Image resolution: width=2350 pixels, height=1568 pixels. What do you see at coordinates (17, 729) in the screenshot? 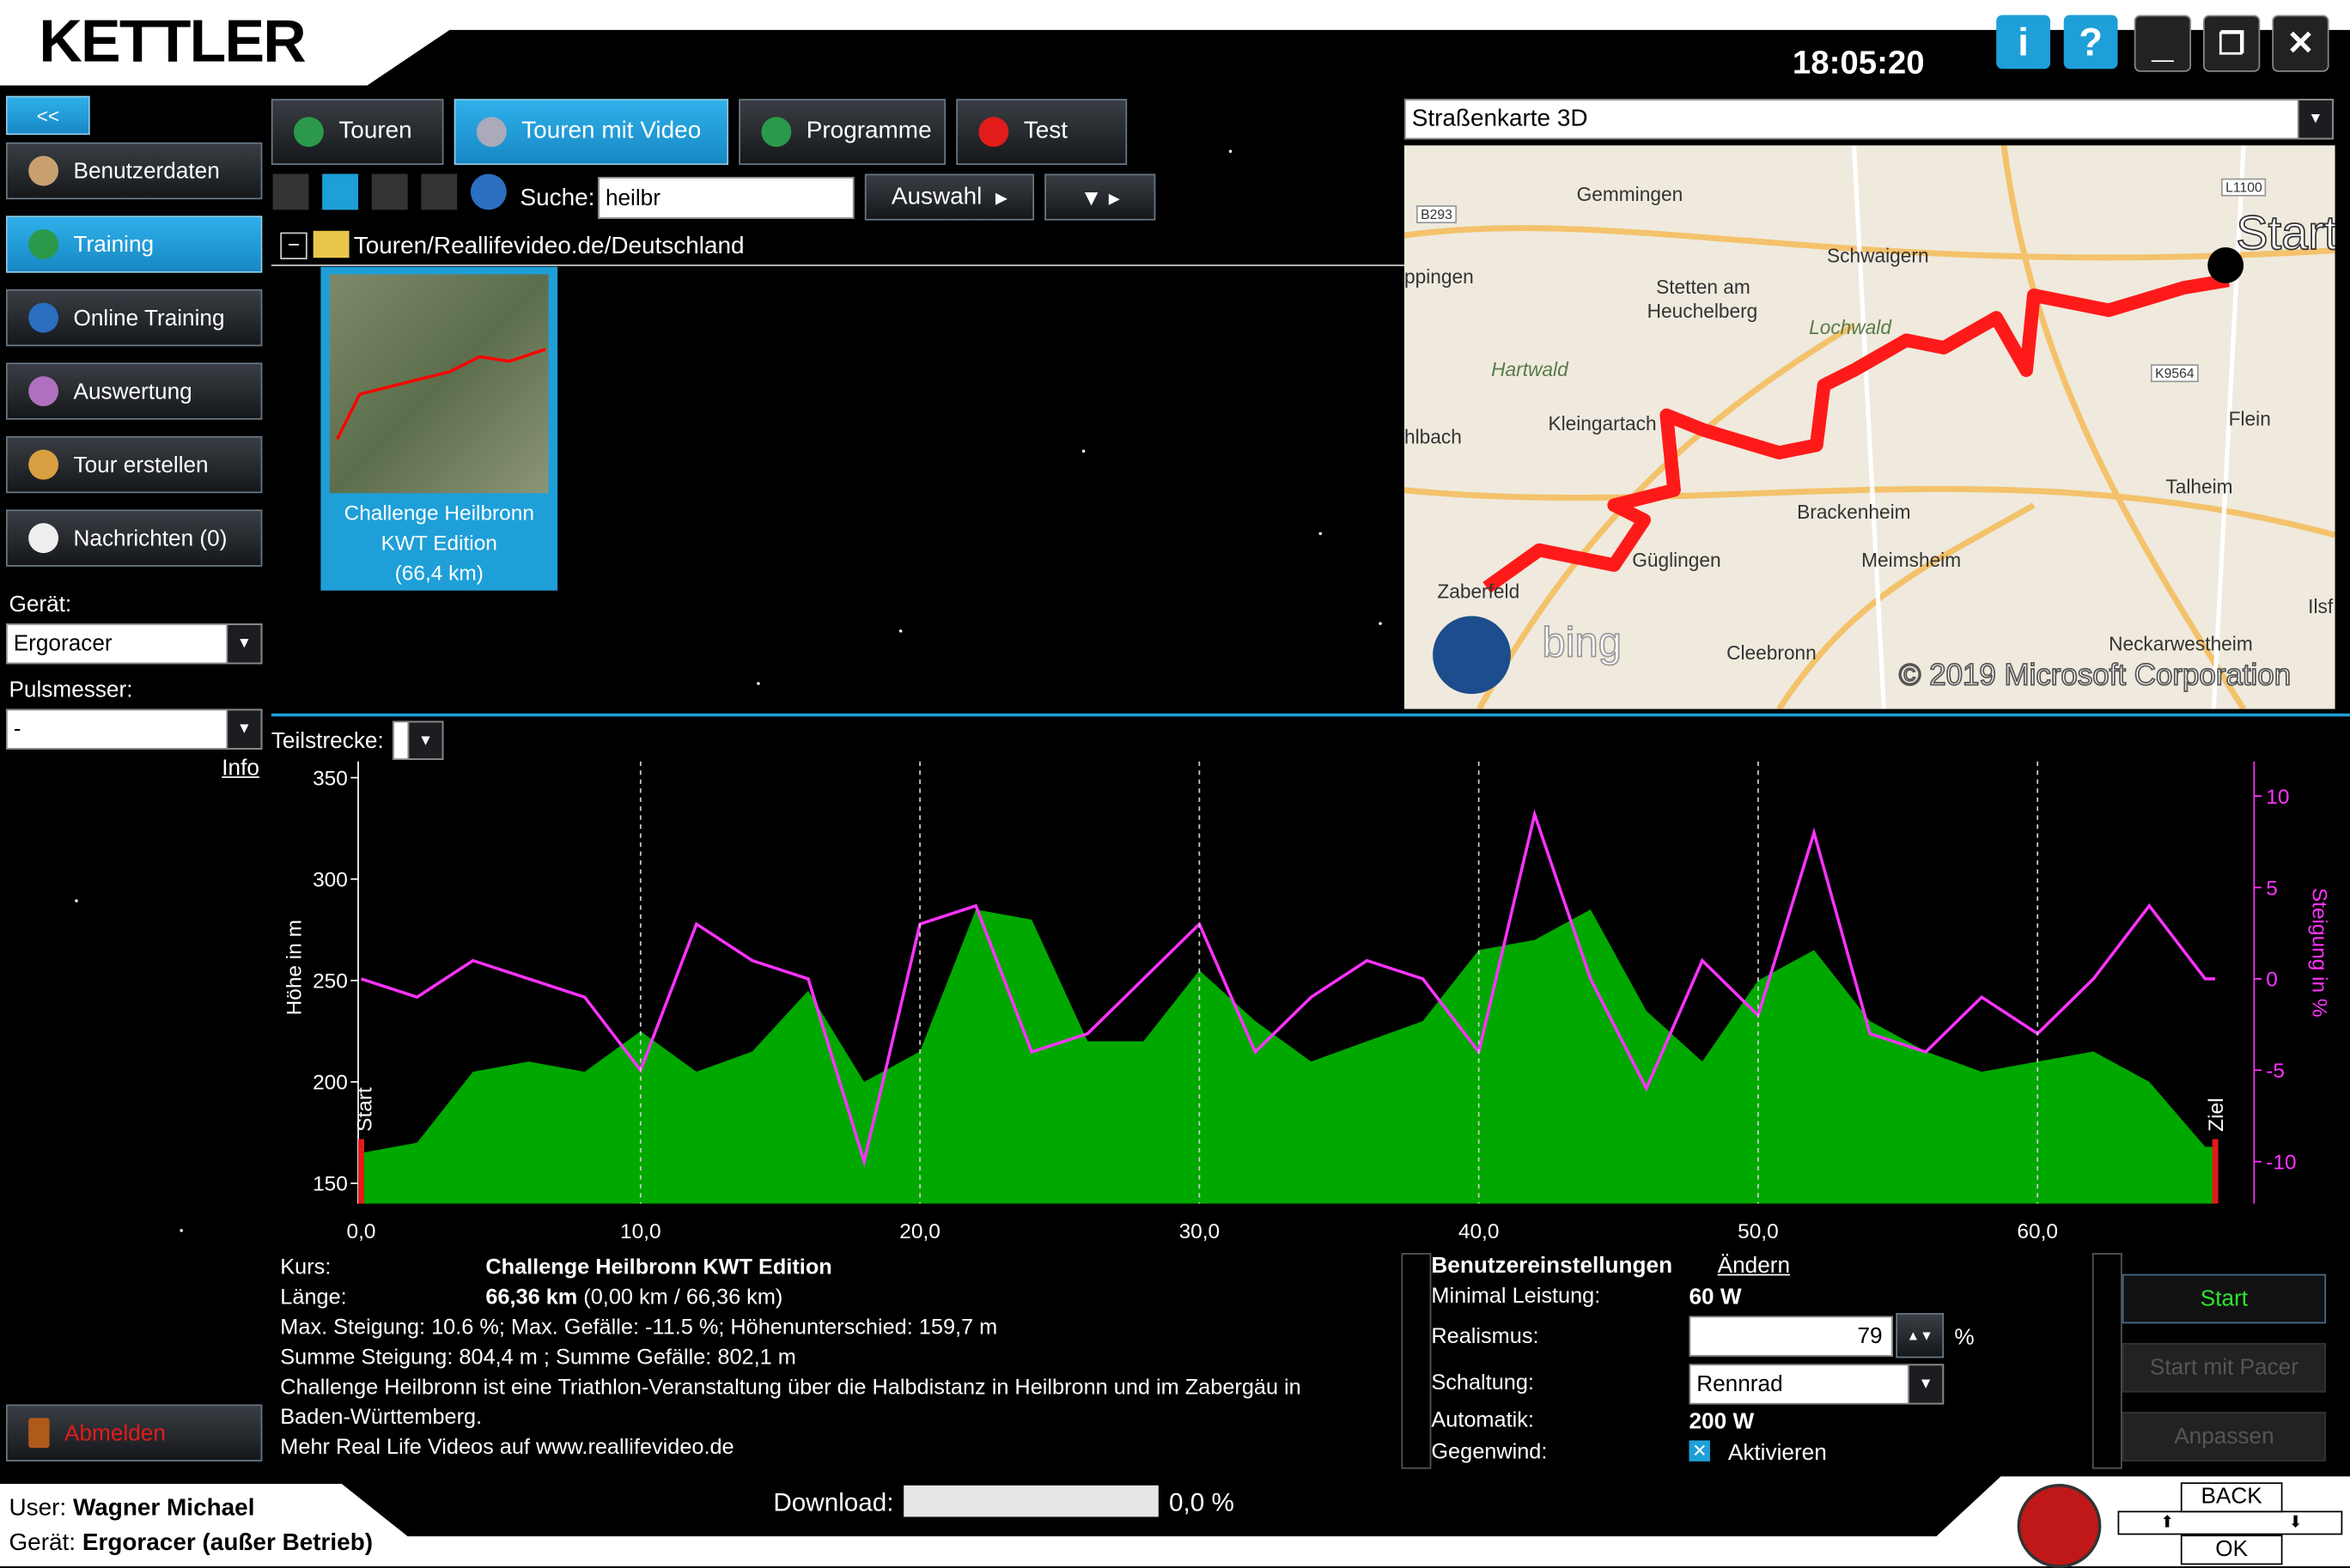
I see `pulse-value: -` at bounding box center [17, 729].